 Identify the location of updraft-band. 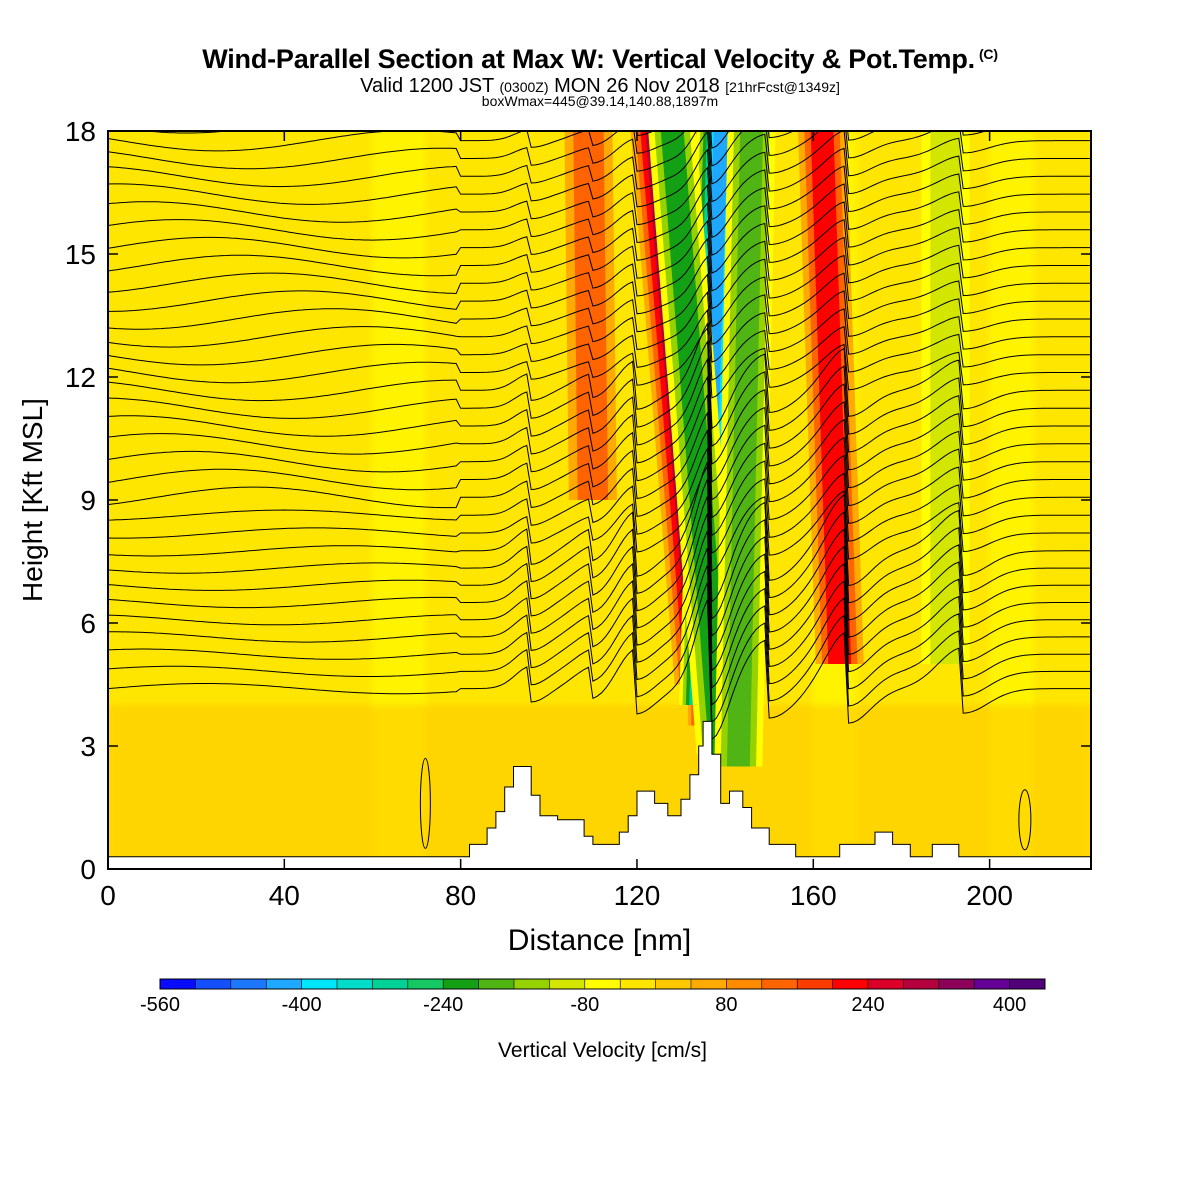
(831, 397).